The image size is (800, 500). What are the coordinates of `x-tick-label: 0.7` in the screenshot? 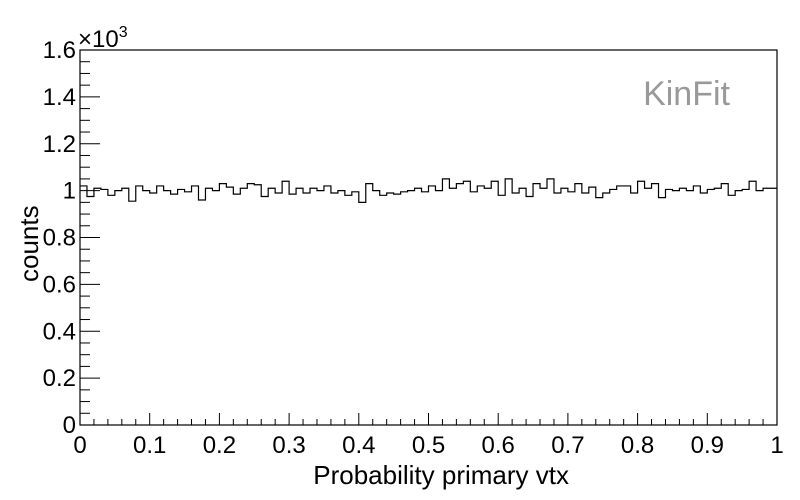 It's located at (567, 445).